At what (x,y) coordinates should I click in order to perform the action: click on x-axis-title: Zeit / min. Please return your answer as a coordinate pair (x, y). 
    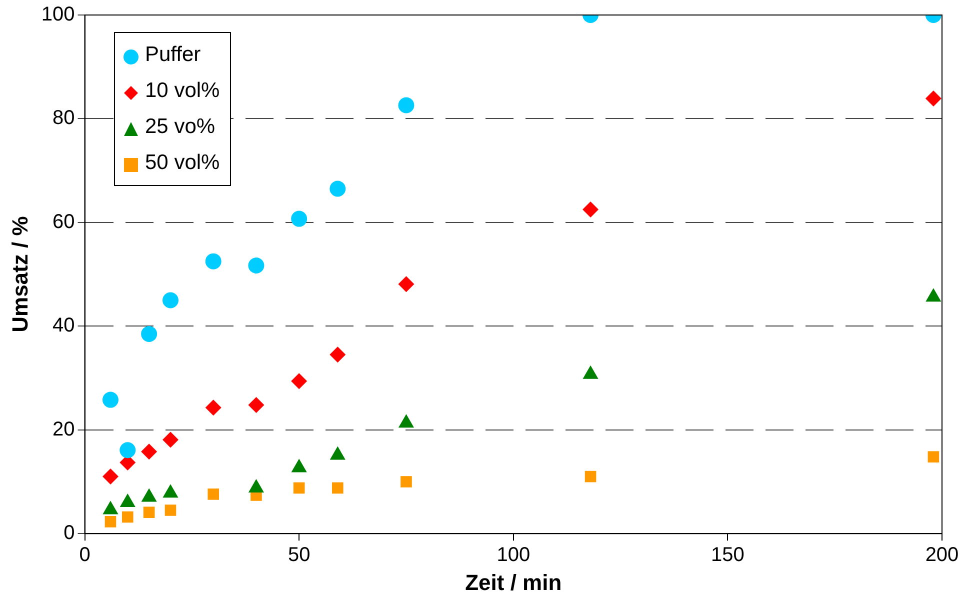
    Looking at the image, I should click on (513, 582).